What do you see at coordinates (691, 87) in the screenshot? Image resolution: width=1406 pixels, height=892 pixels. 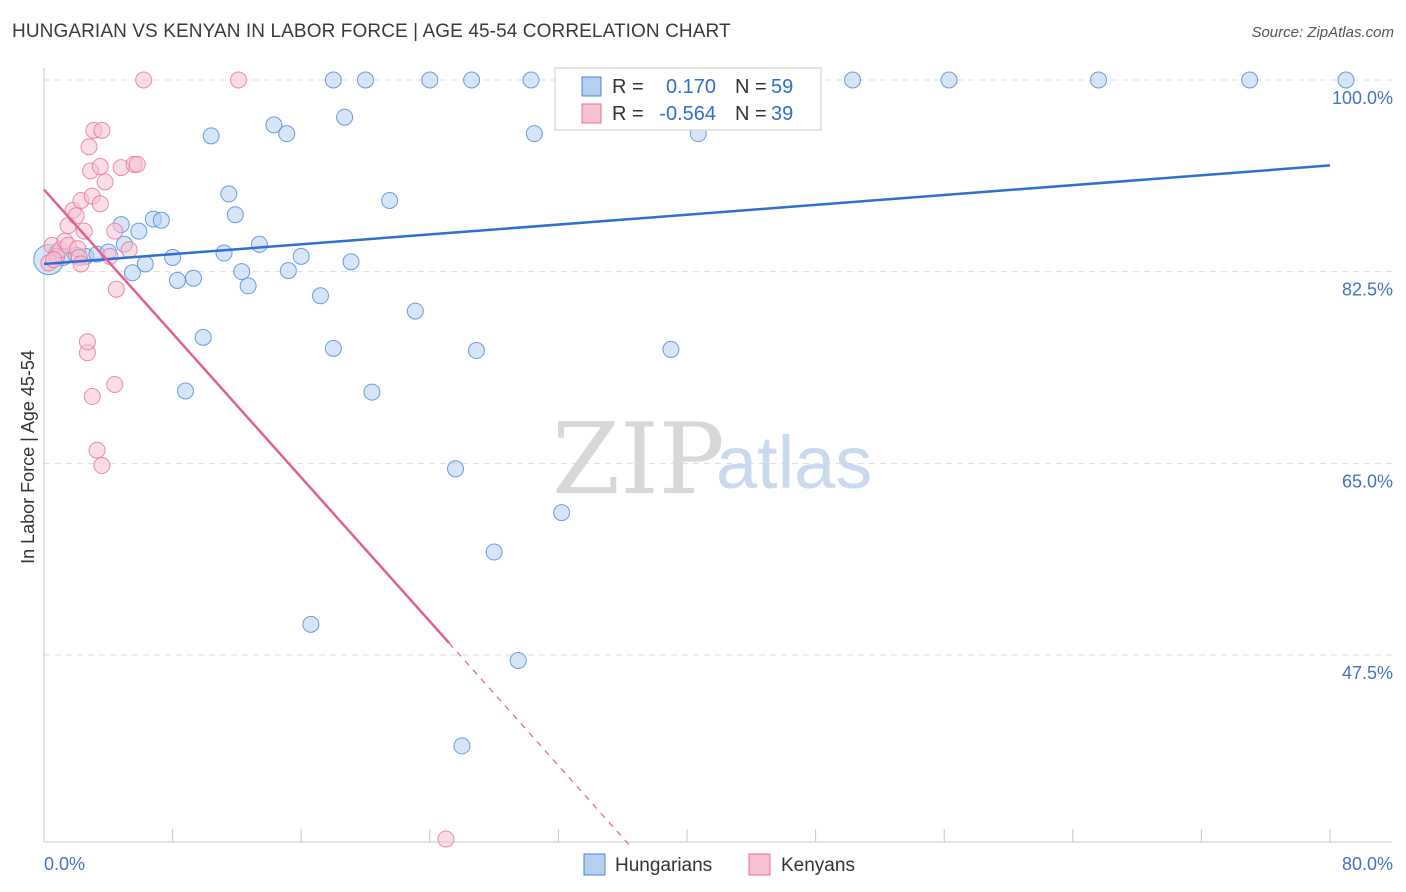 I see `legend-r-value-hungarians: 0.170` at bounding box center [691, 87].